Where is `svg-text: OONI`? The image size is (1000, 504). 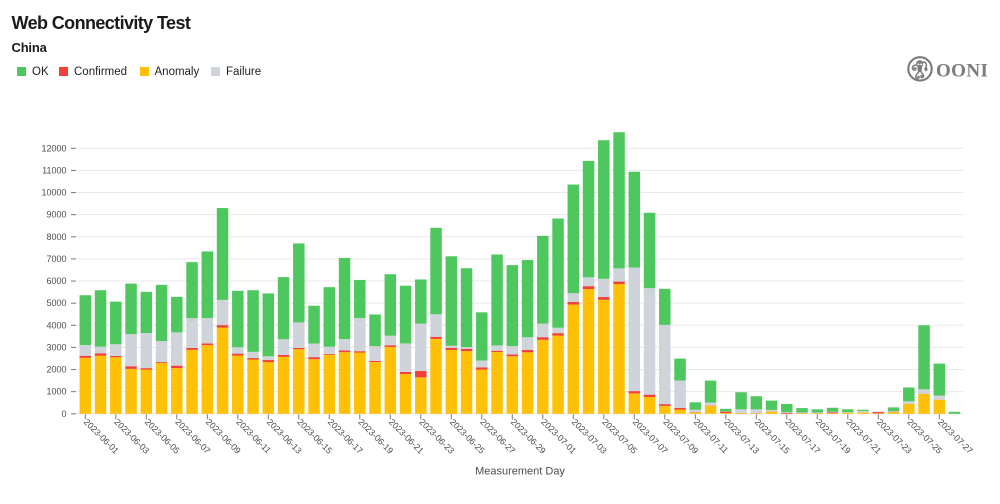 svg-text: OONI is located at coordinates (962, 71).